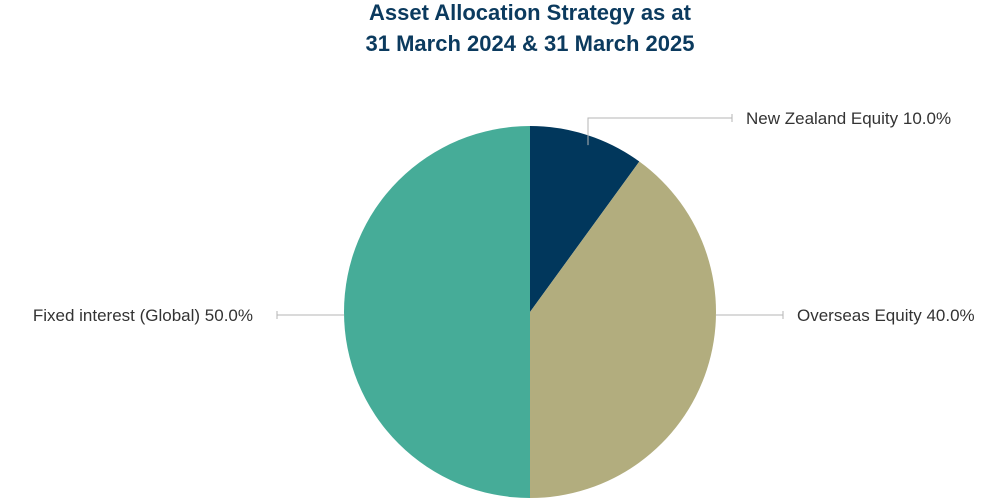  What do you see at coordinates (848, 118) in the screenshot?
I see `pie-slice-label-0: New Zealand Equity 10.0%` at bounding box center [848, 118].